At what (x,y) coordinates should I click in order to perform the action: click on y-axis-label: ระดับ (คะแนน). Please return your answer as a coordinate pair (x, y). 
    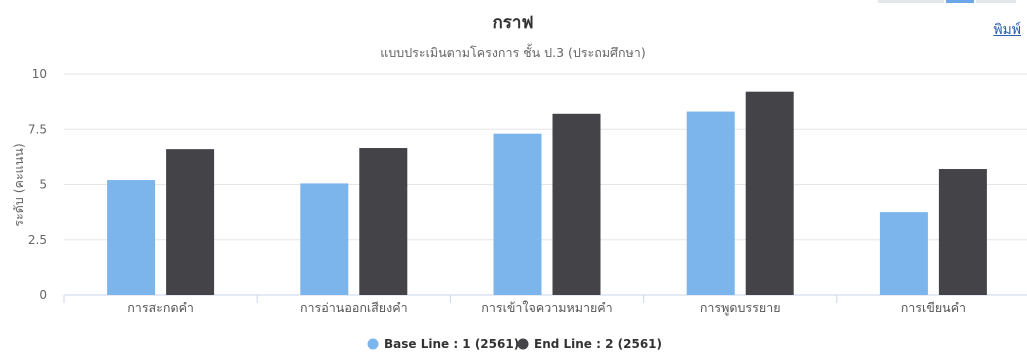
    Looking at the image, I should click on (18, 184).